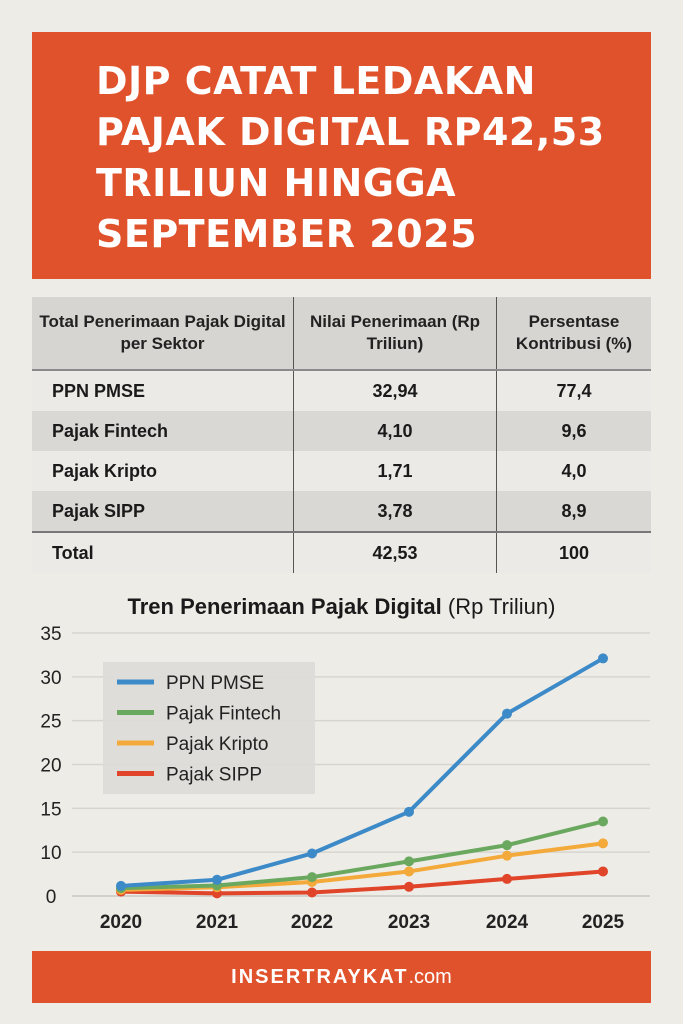 Image resolution: width=683 pixels, height=1024 pixels. I want to click on y-tick-label: 10, so click(50, 853).